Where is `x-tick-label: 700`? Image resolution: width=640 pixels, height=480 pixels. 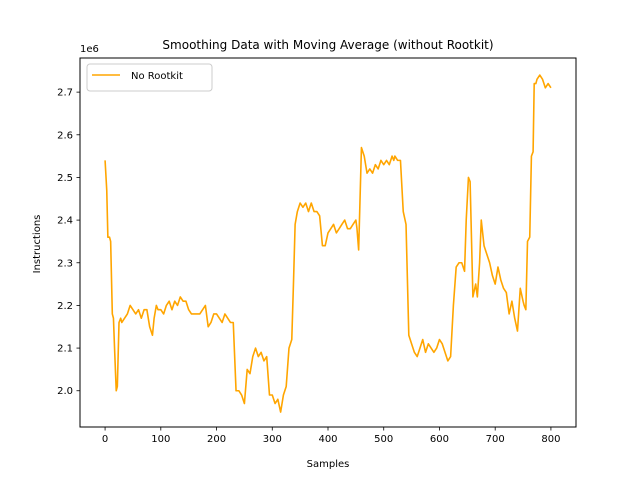 x-tick-label: 700 is located at coordinates (495, 439).